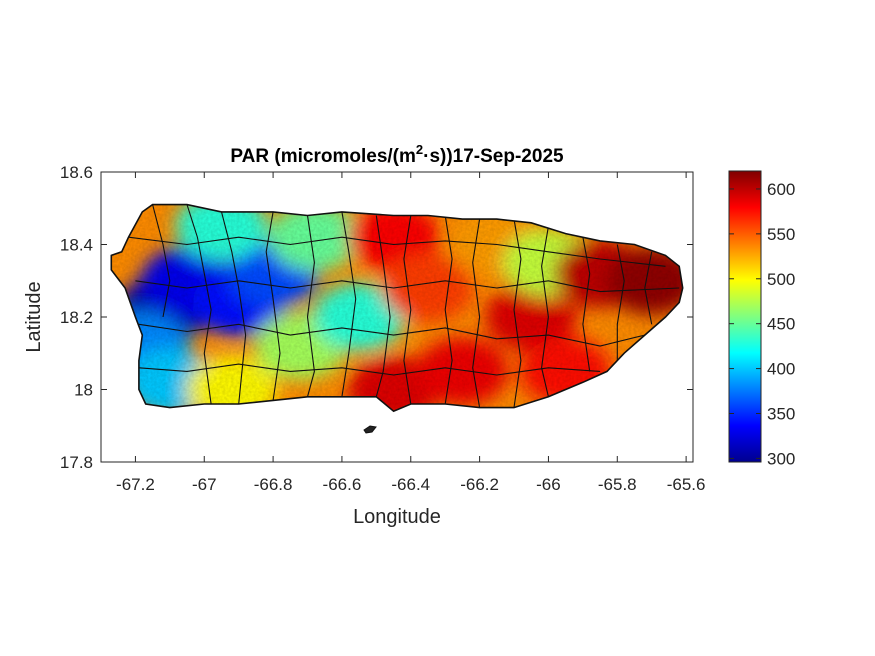  What do you see at coordinates (493, 156) in the screenshot?
I see `title-suffix: ·s))17-Sep-2025` at bounding box center [493, 156].